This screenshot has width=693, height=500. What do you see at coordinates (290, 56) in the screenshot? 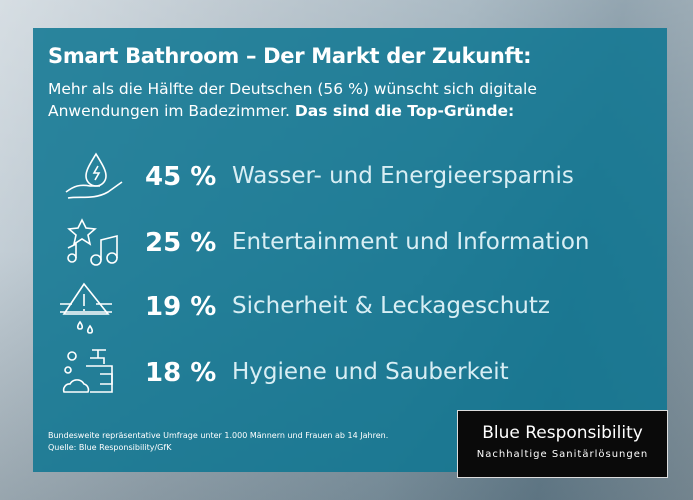
I see `headline: Smart Bathroom – Der Markt der Zukunft:` at bounding box center [290, 56].